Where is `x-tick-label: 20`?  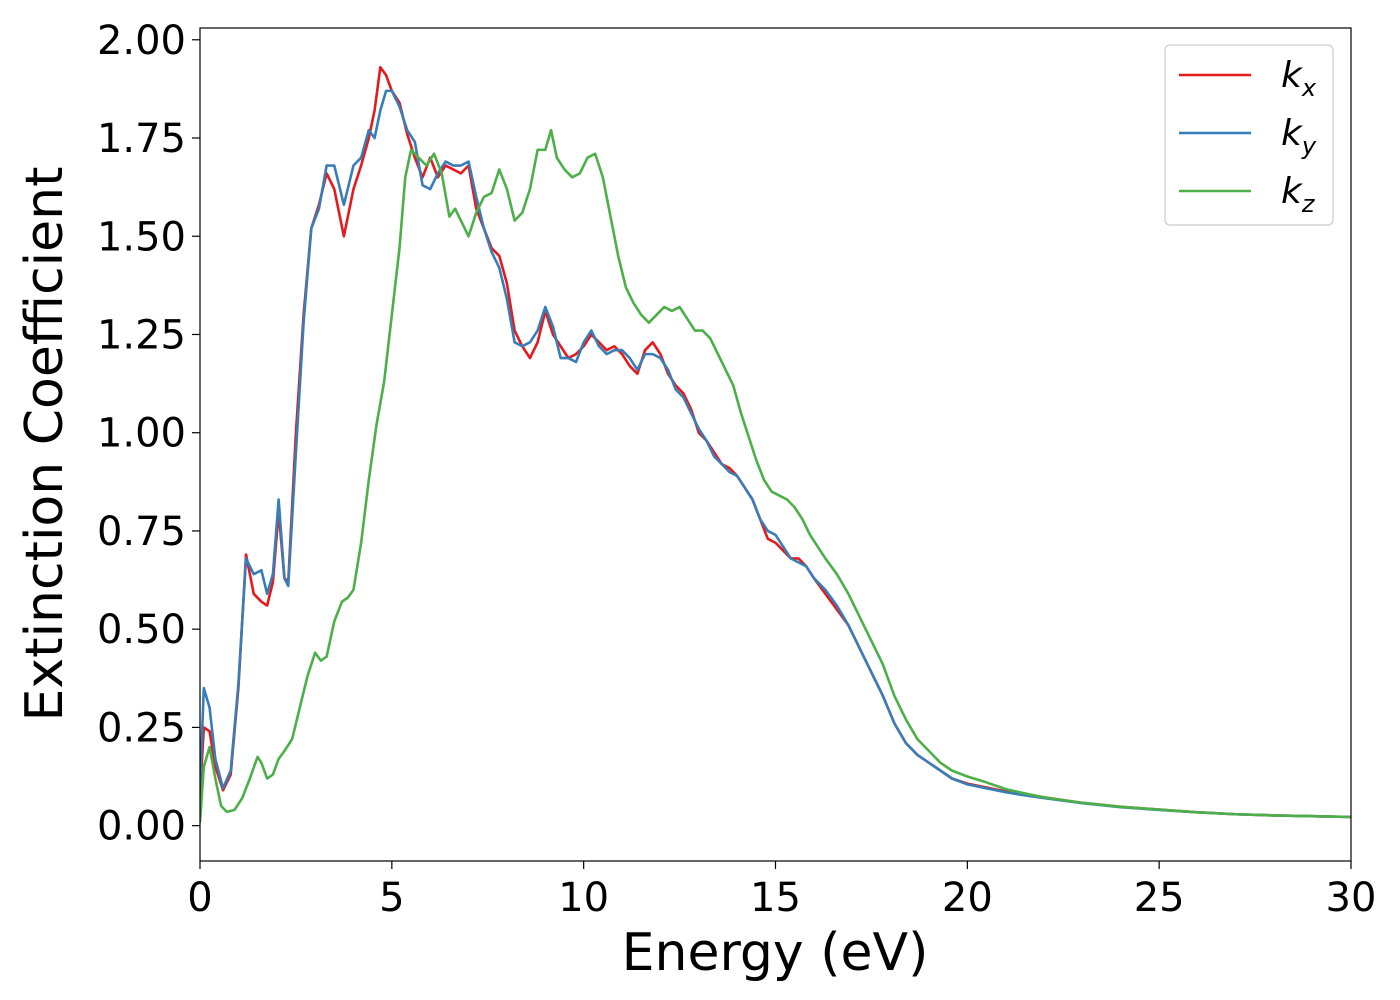 x-tick-label: 20 is located at coordinates (967, 898).